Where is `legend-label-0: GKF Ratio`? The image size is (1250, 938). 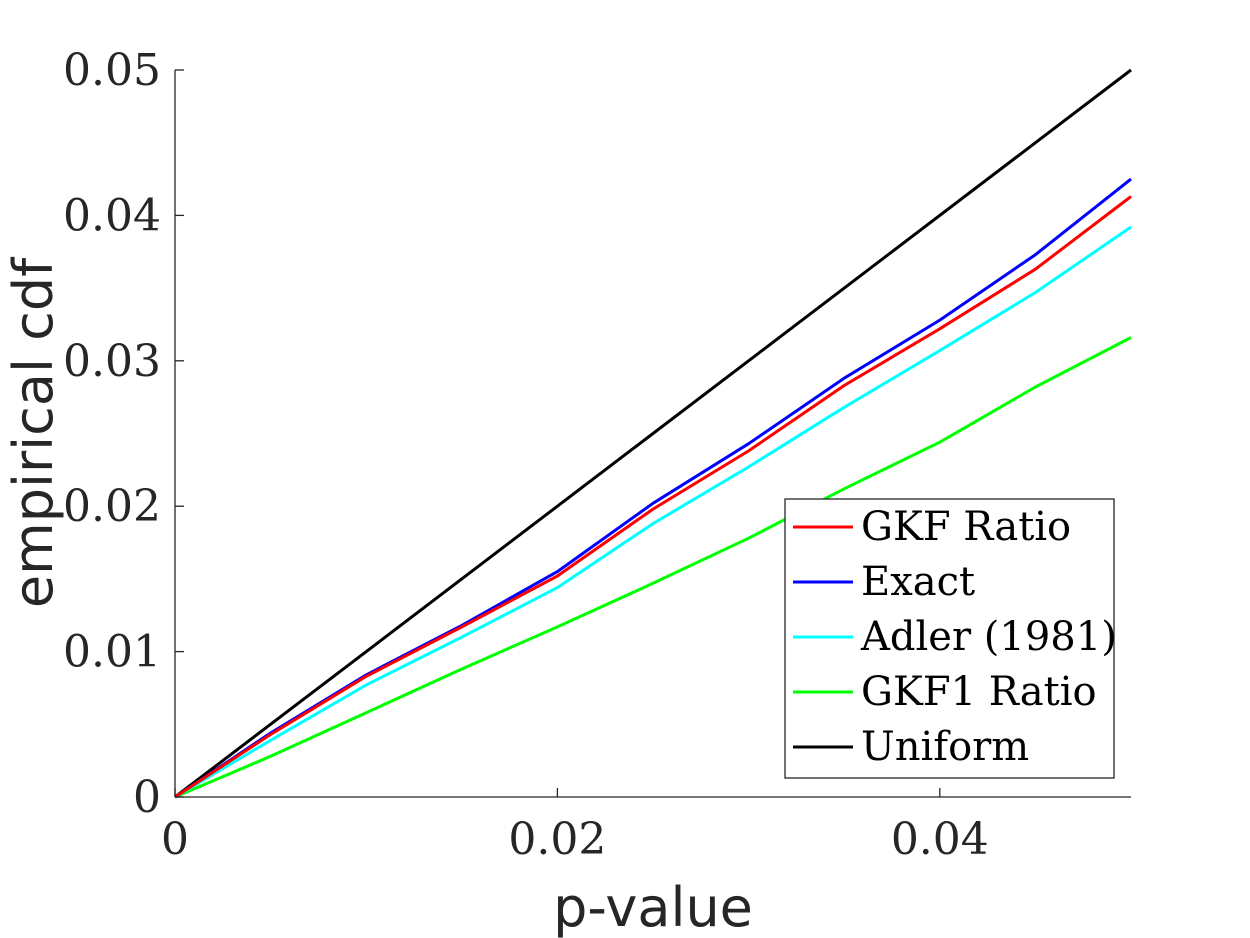
legend-label-0: GKF Ratio is located at coordinates (966, 527).